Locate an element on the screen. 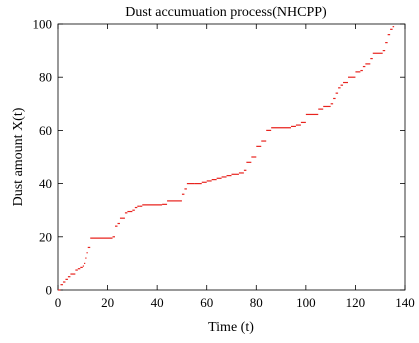 The height and width of the screenshot is (343, 419). y-axis-label: Dust amount X(t) is located at coordinates (18, 156).